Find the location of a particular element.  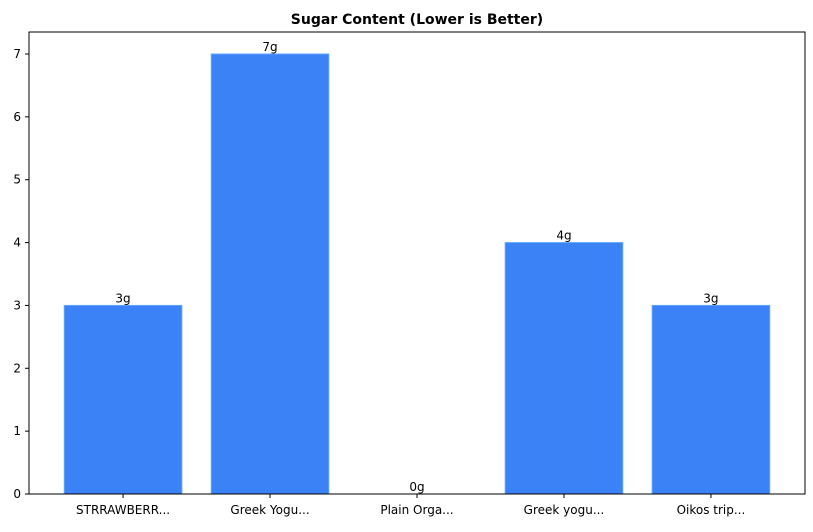

y-tick-label: 0 is located at coordinates (17, 494).